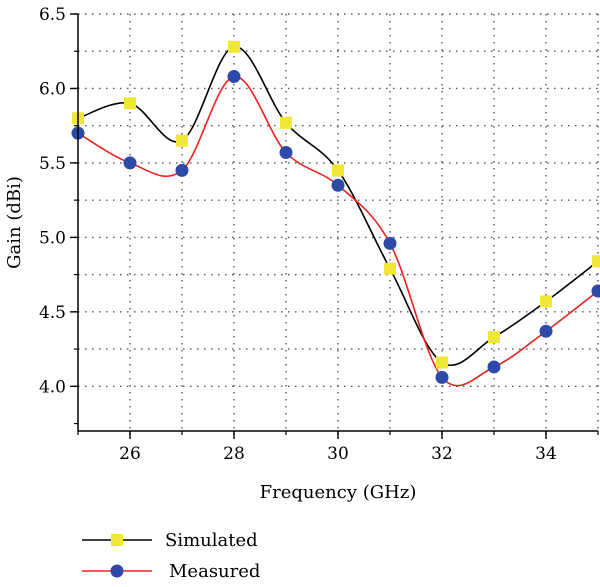 This screenshot has width=600, height=587. I want to click on x-tick-label: 30, so click(338, 454).